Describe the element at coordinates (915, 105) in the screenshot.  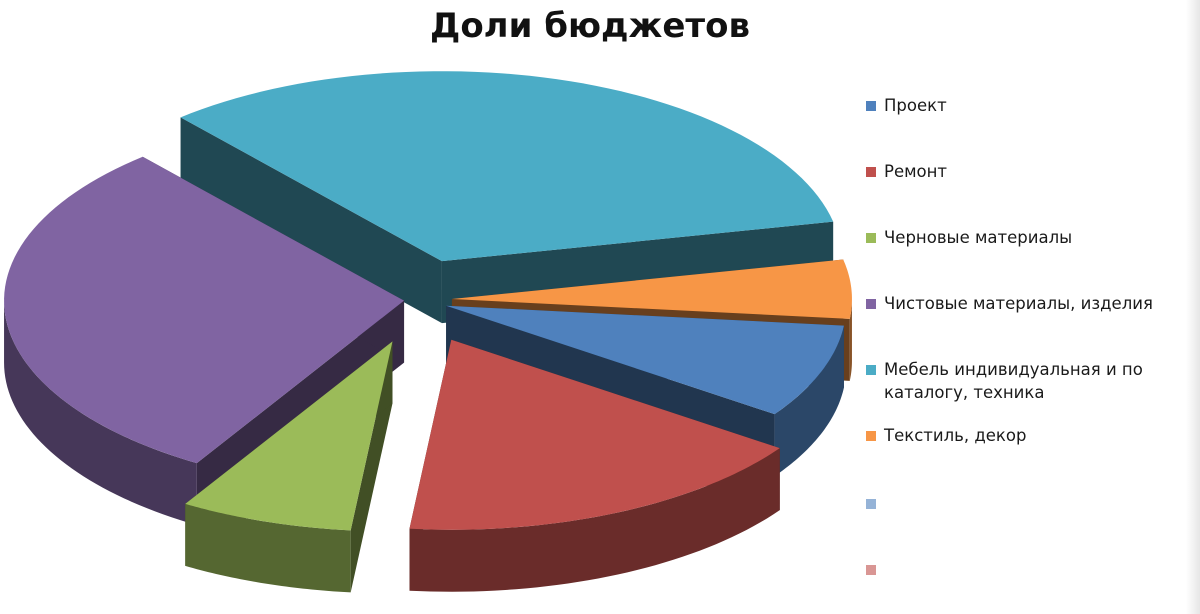
I see `legend-label: Проект` at that location.